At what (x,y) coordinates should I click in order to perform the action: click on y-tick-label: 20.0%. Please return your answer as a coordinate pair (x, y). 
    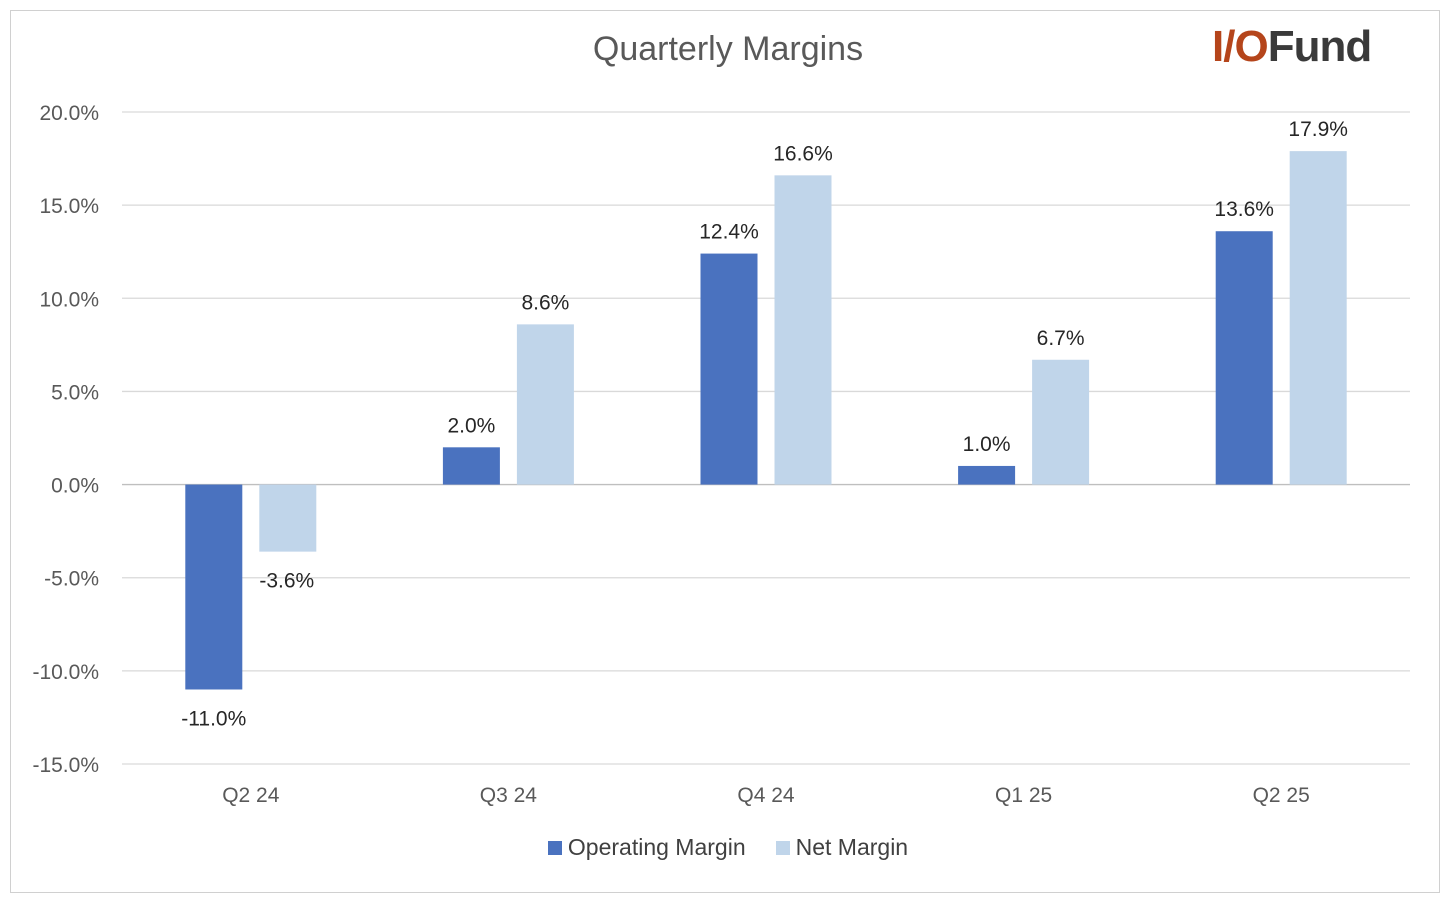
    Looking at the image, I should click on (69, 113).